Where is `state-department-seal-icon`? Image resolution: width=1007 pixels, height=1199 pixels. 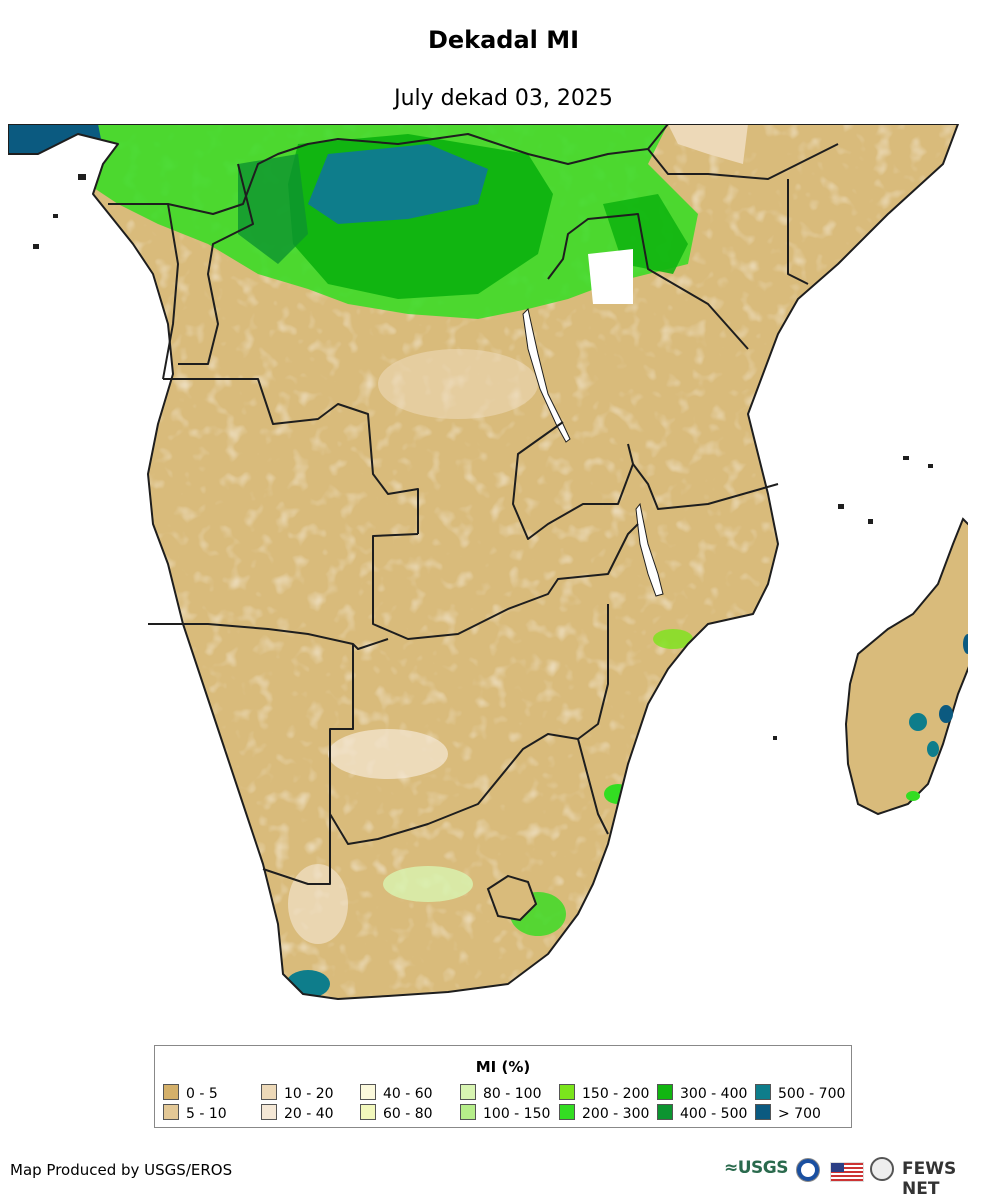
state-department-seal-icon is located at coordinates (882, 1169).